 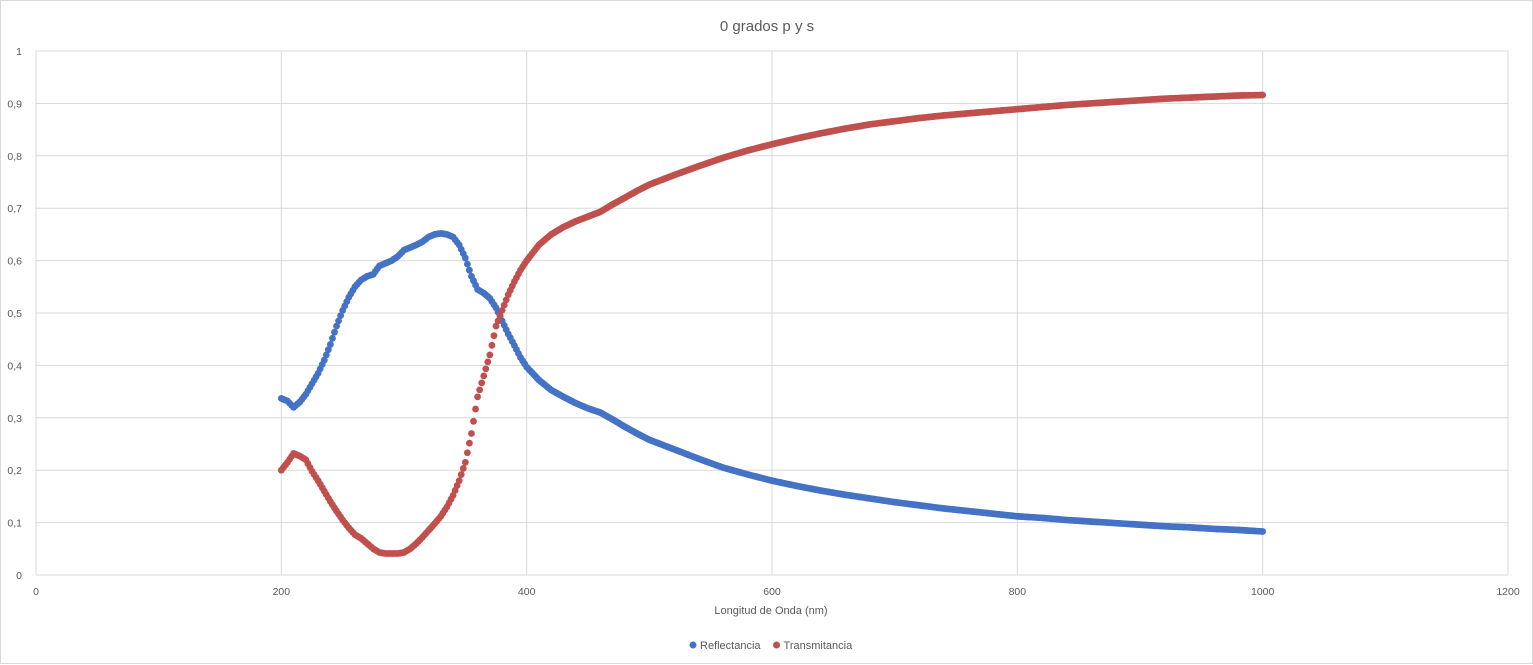 What do you see at coordinates (527, 592) in the screenshot?
I see `x-tick-label: 400` at bounding box center [527, 592].